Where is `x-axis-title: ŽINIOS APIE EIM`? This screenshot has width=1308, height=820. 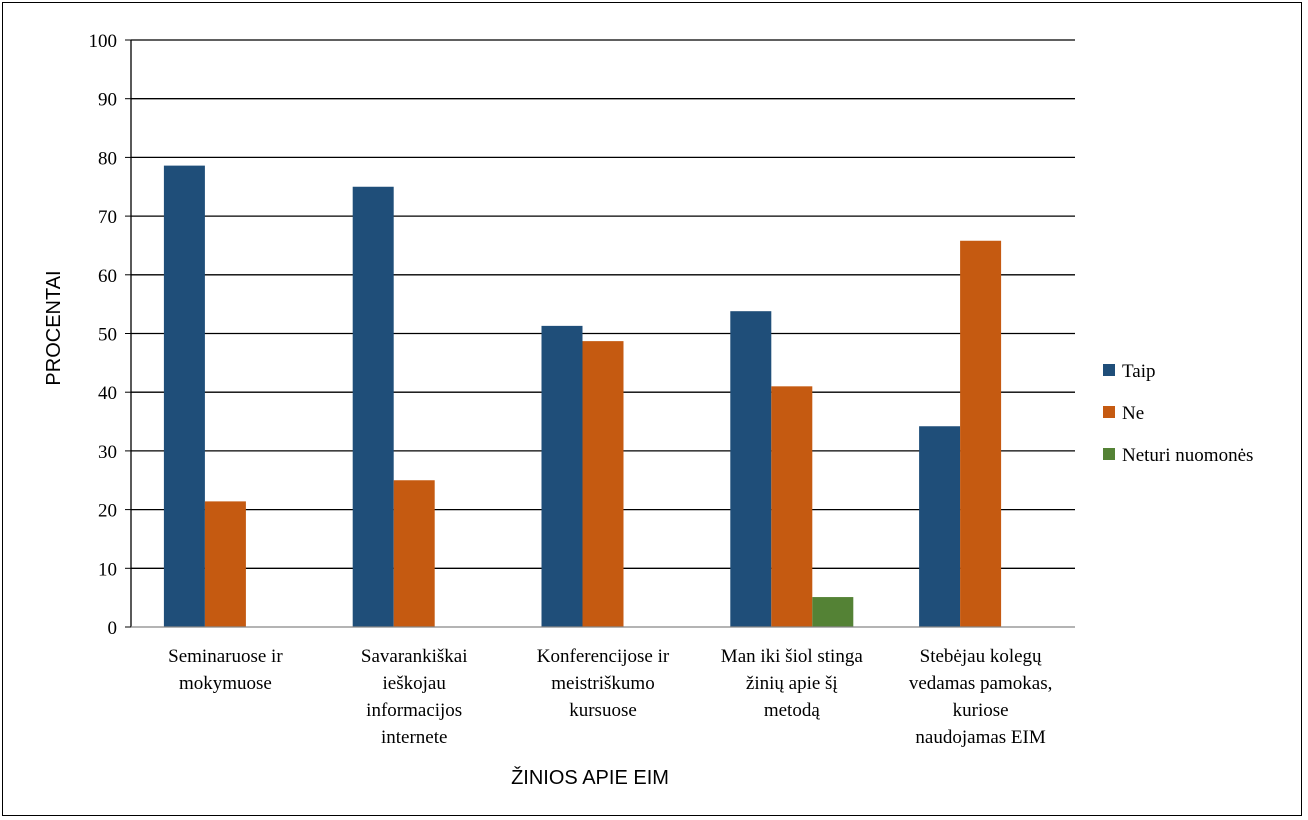 x-axis-title: ŽINIOS APIE EIM is located at coordinates (590, 777).